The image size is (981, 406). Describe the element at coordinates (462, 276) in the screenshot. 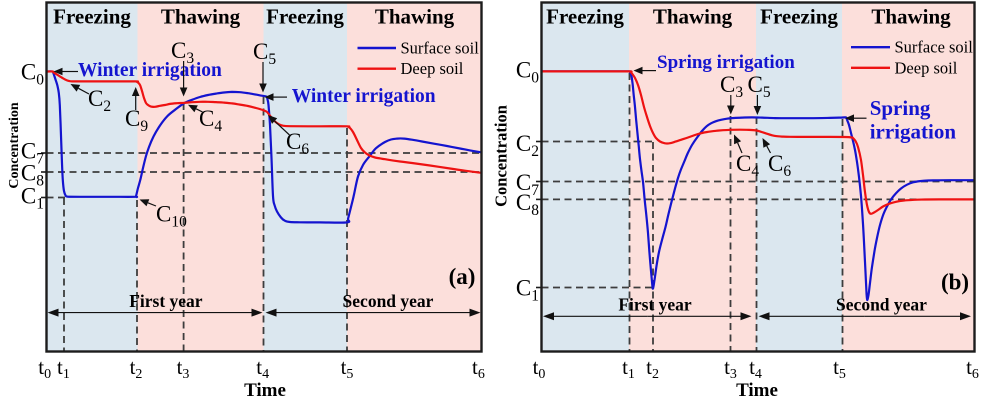

I see `svg-text: (a)` at that location.